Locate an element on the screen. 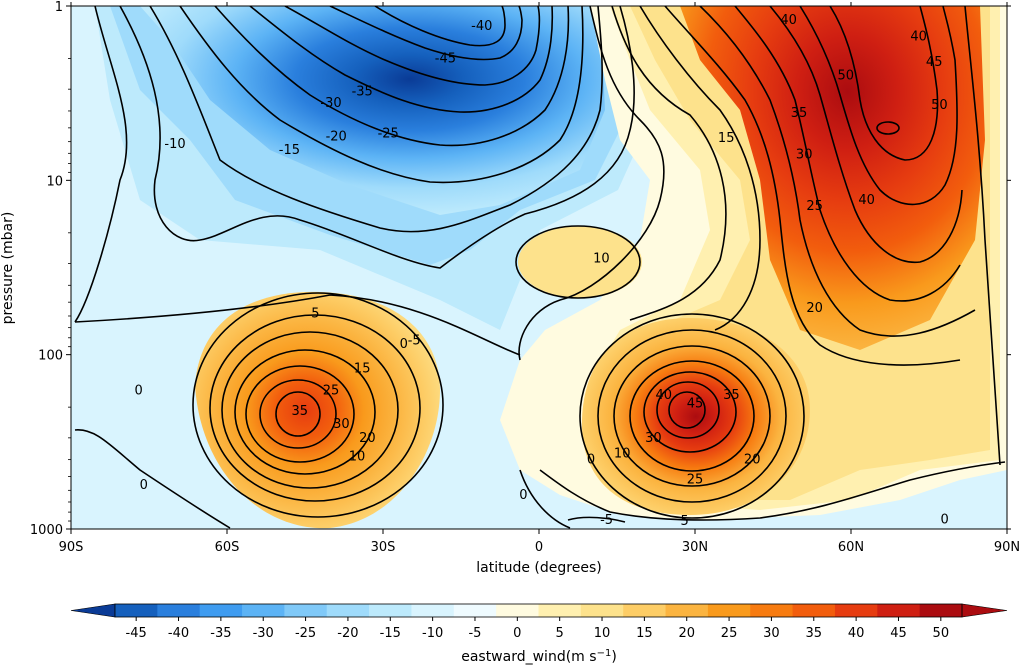  colorbar-label-text: eastward_wind(m s is located at coordinates (528, 657).